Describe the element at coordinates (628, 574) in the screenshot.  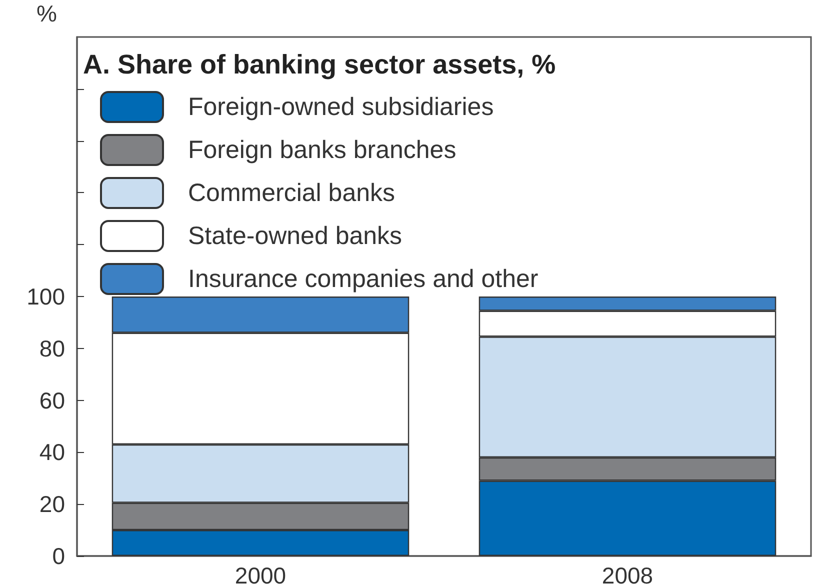
I see `x-tick-label: 2008` at that location.